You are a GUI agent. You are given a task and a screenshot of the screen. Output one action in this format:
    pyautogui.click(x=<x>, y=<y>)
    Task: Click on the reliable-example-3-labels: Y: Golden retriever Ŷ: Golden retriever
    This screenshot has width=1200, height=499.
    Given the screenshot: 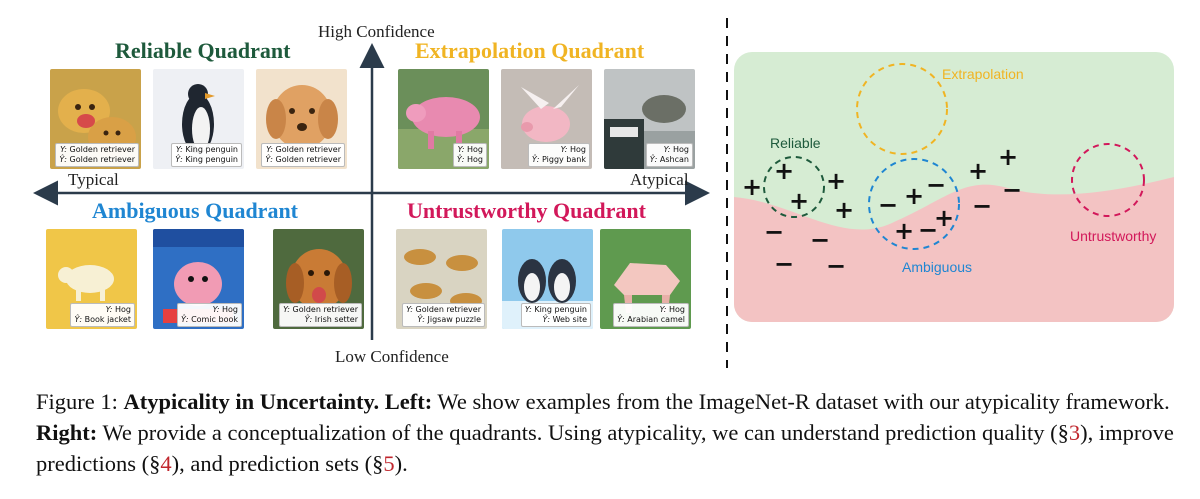 What is the action you would take?
    pyautogui.click(x=303, y=155)
    